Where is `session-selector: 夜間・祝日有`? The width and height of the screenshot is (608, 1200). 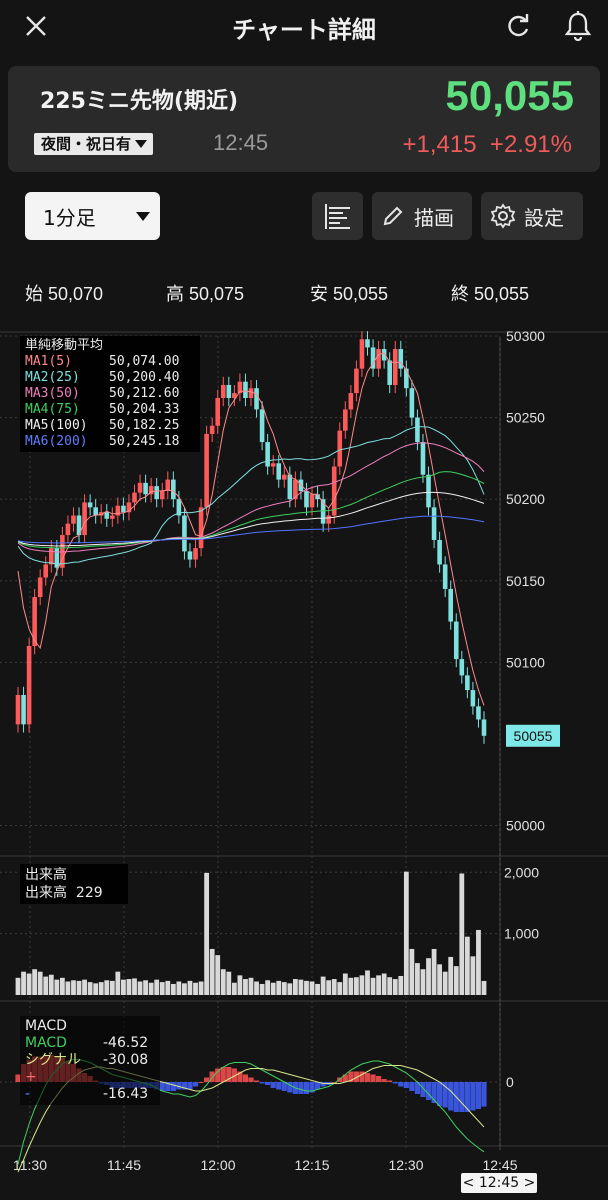
session-selector: 夜間・祝日有 is located at coordinates (94, 144).